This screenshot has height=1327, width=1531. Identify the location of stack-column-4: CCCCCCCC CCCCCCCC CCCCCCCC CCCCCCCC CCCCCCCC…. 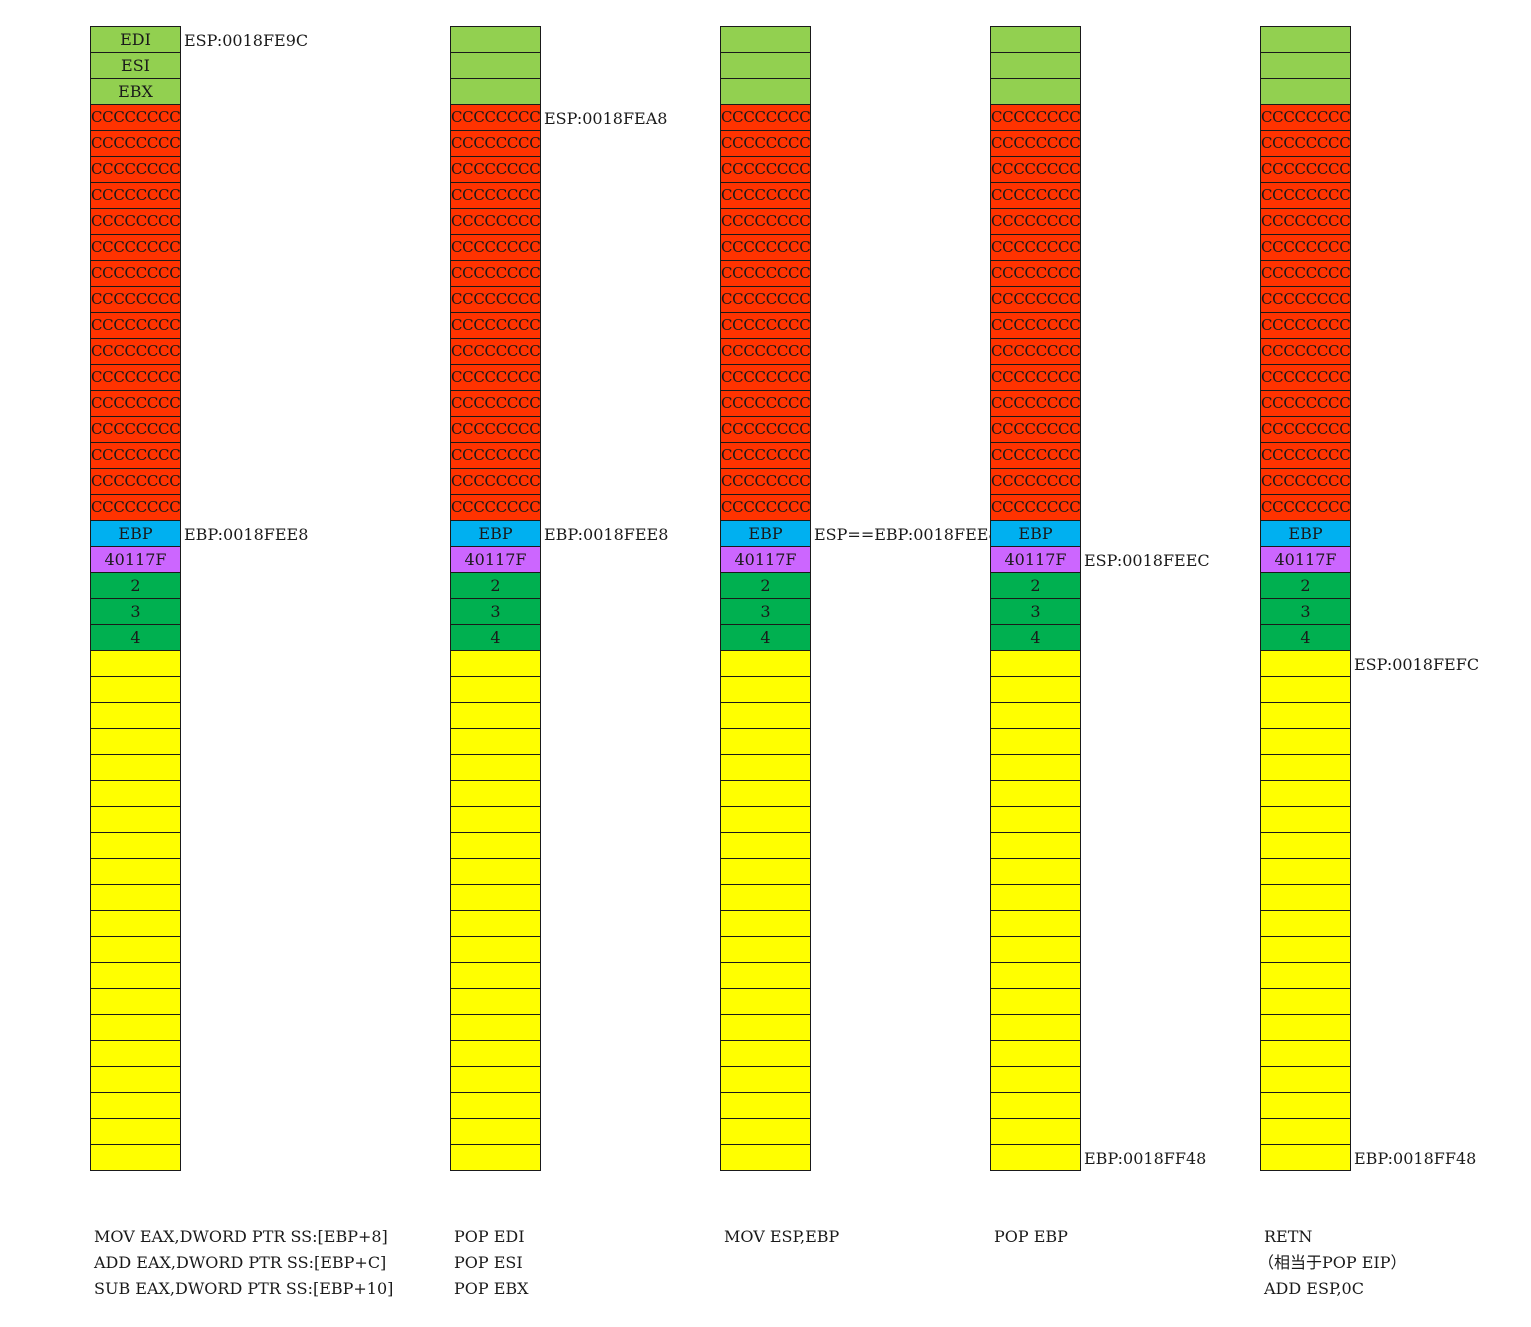
(1035, 598).